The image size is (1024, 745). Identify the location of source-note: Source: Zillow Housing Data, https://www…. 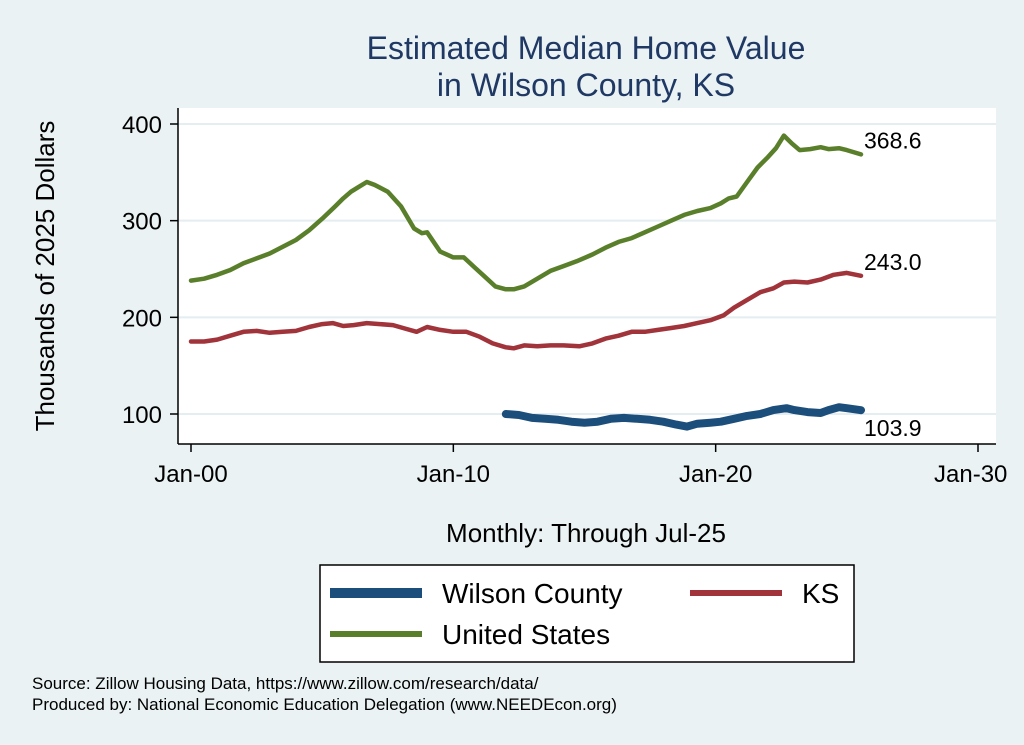
(285, 683).